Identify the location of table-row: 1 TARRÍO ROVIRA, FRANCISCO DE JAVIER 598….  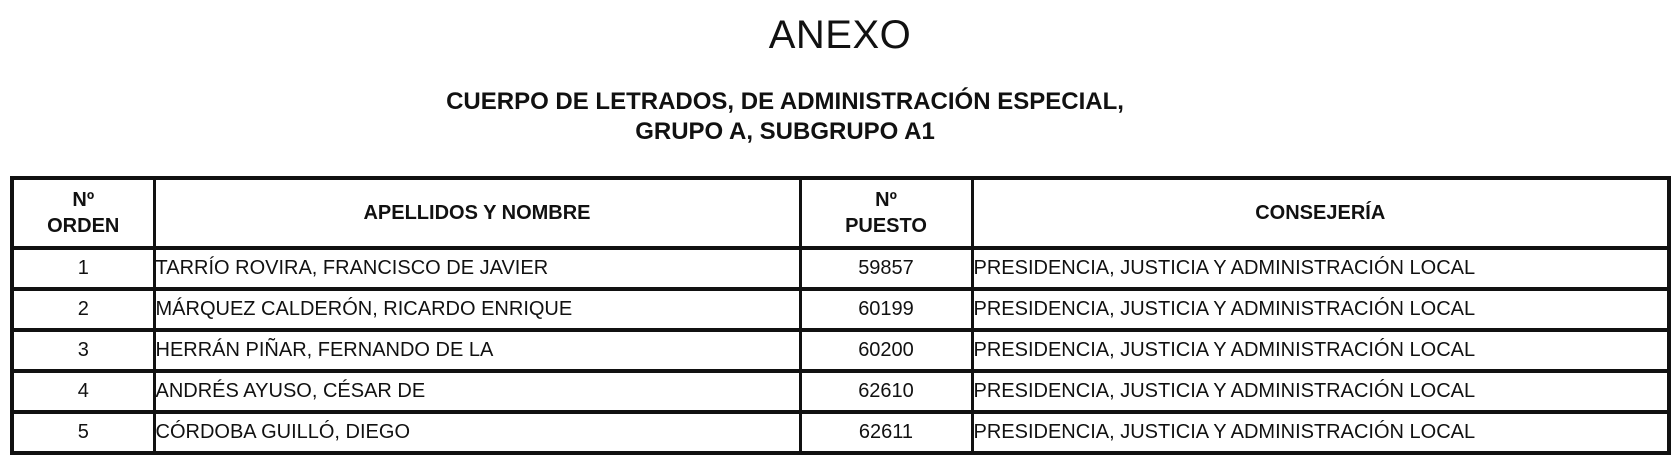
(840, 268).